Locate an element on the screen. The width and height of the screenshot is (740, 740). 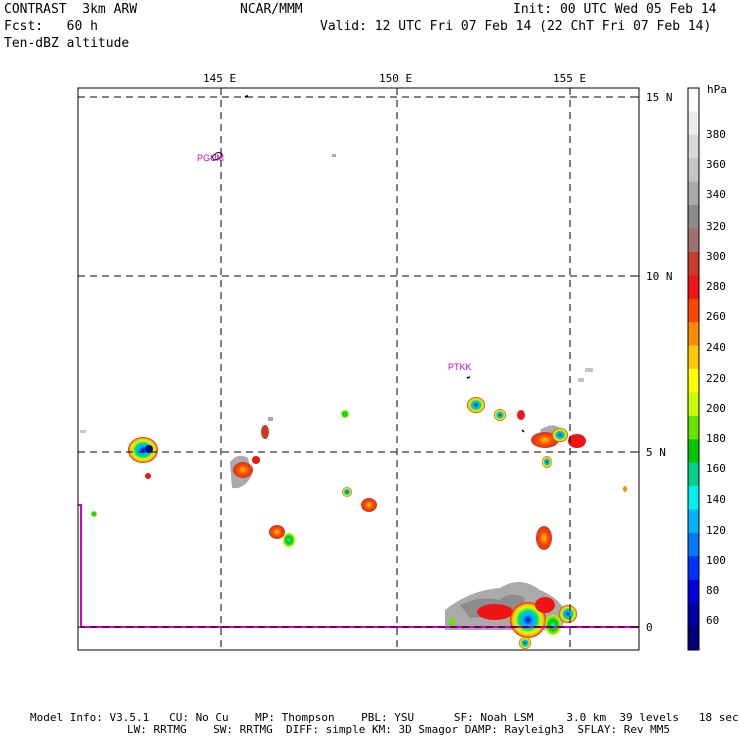
cbar-label: 280 is located at coordinates (716, 286).